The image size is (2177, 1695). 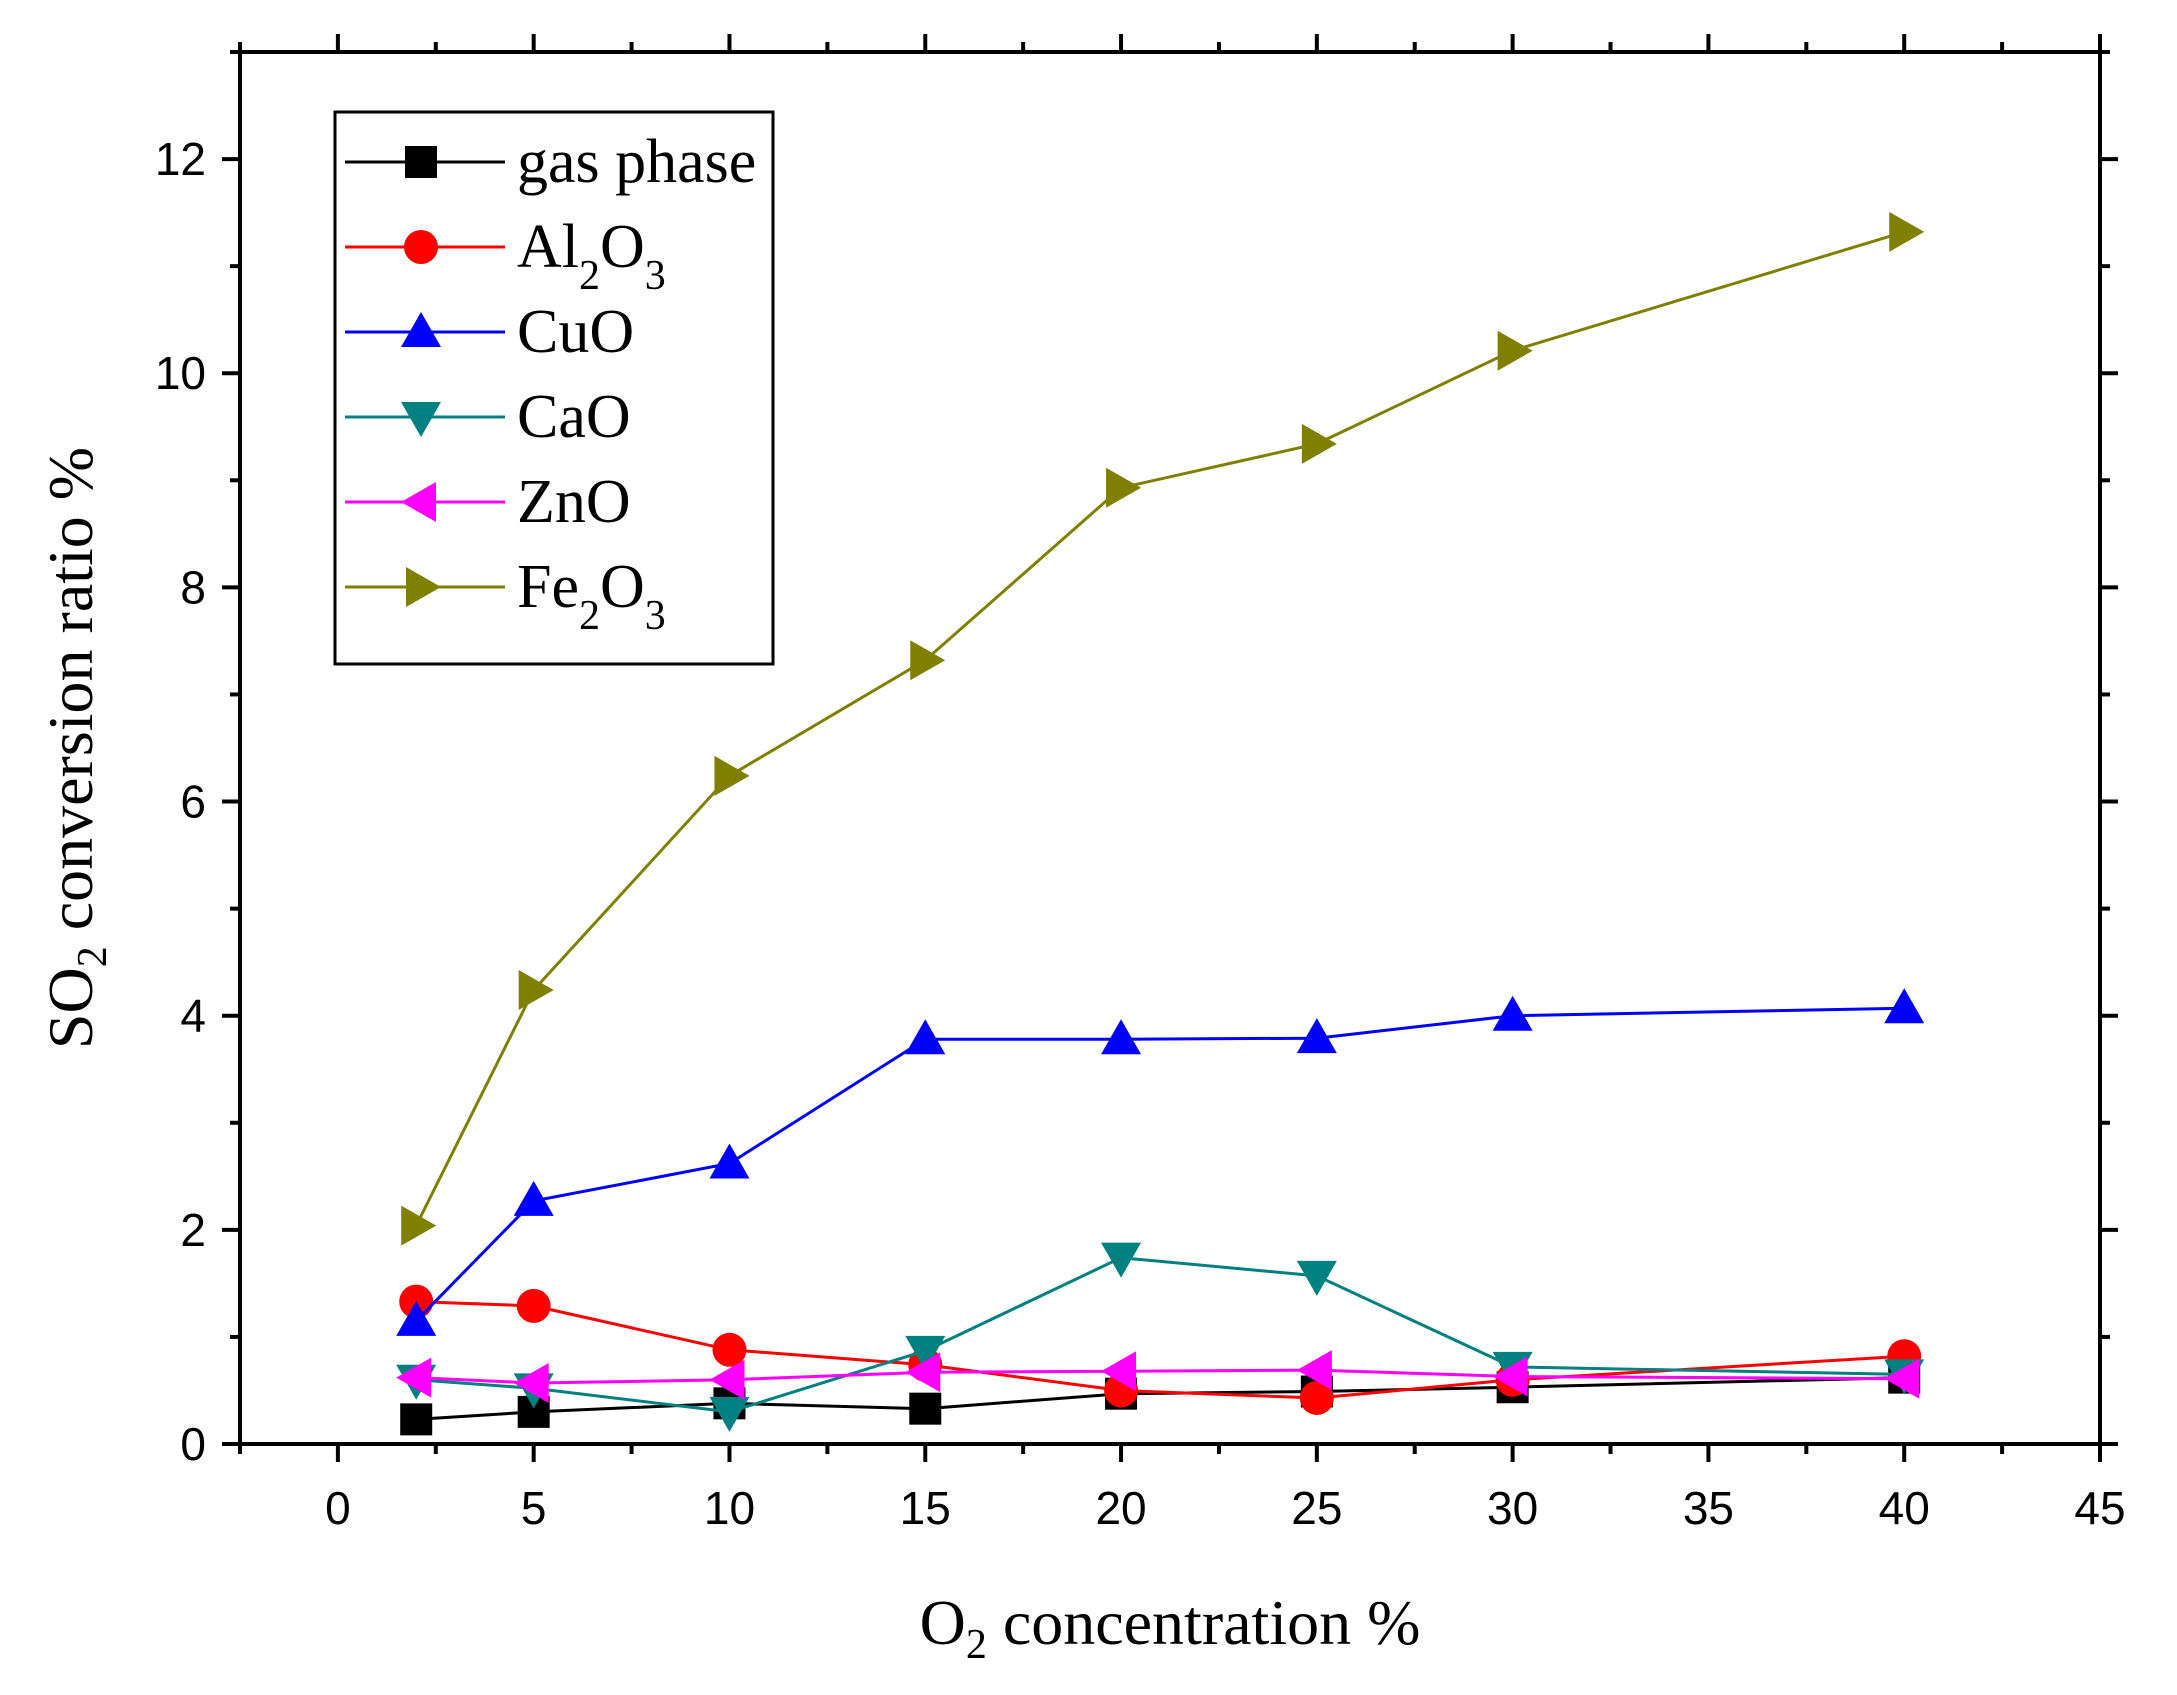 What do you see at coordinates (1316, 1508) in the screenshot?
I see `x-tick-label: 25` at bounding box center [1316, 1508].